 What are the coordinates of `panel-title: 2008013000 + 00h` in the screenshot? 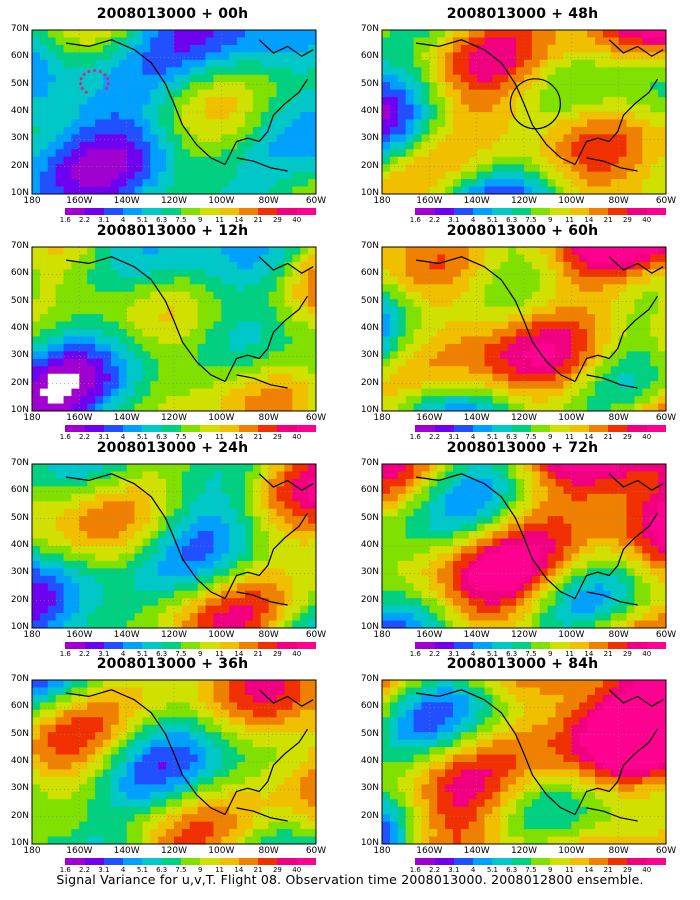 It's located at (172, 14).